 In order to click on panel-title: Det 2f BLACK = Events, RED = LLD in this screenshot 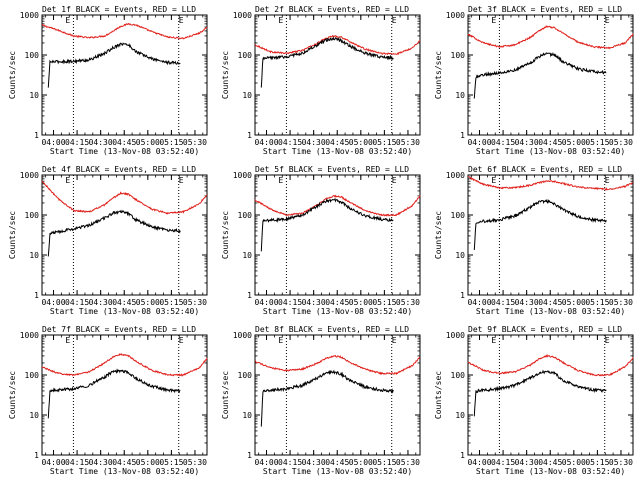, I will do `click(332, 9)`.